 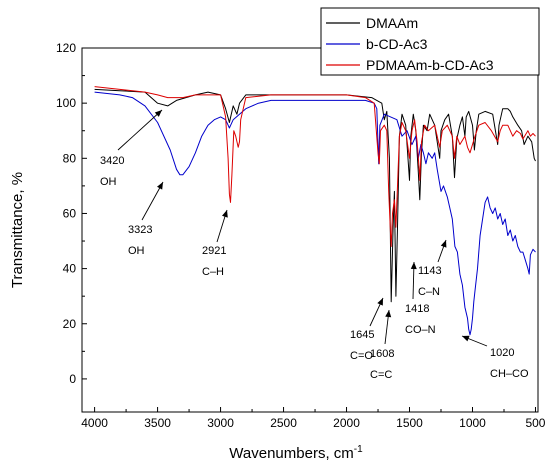 I want to click on y-tick-label: 60, so click(x=70, y=213).